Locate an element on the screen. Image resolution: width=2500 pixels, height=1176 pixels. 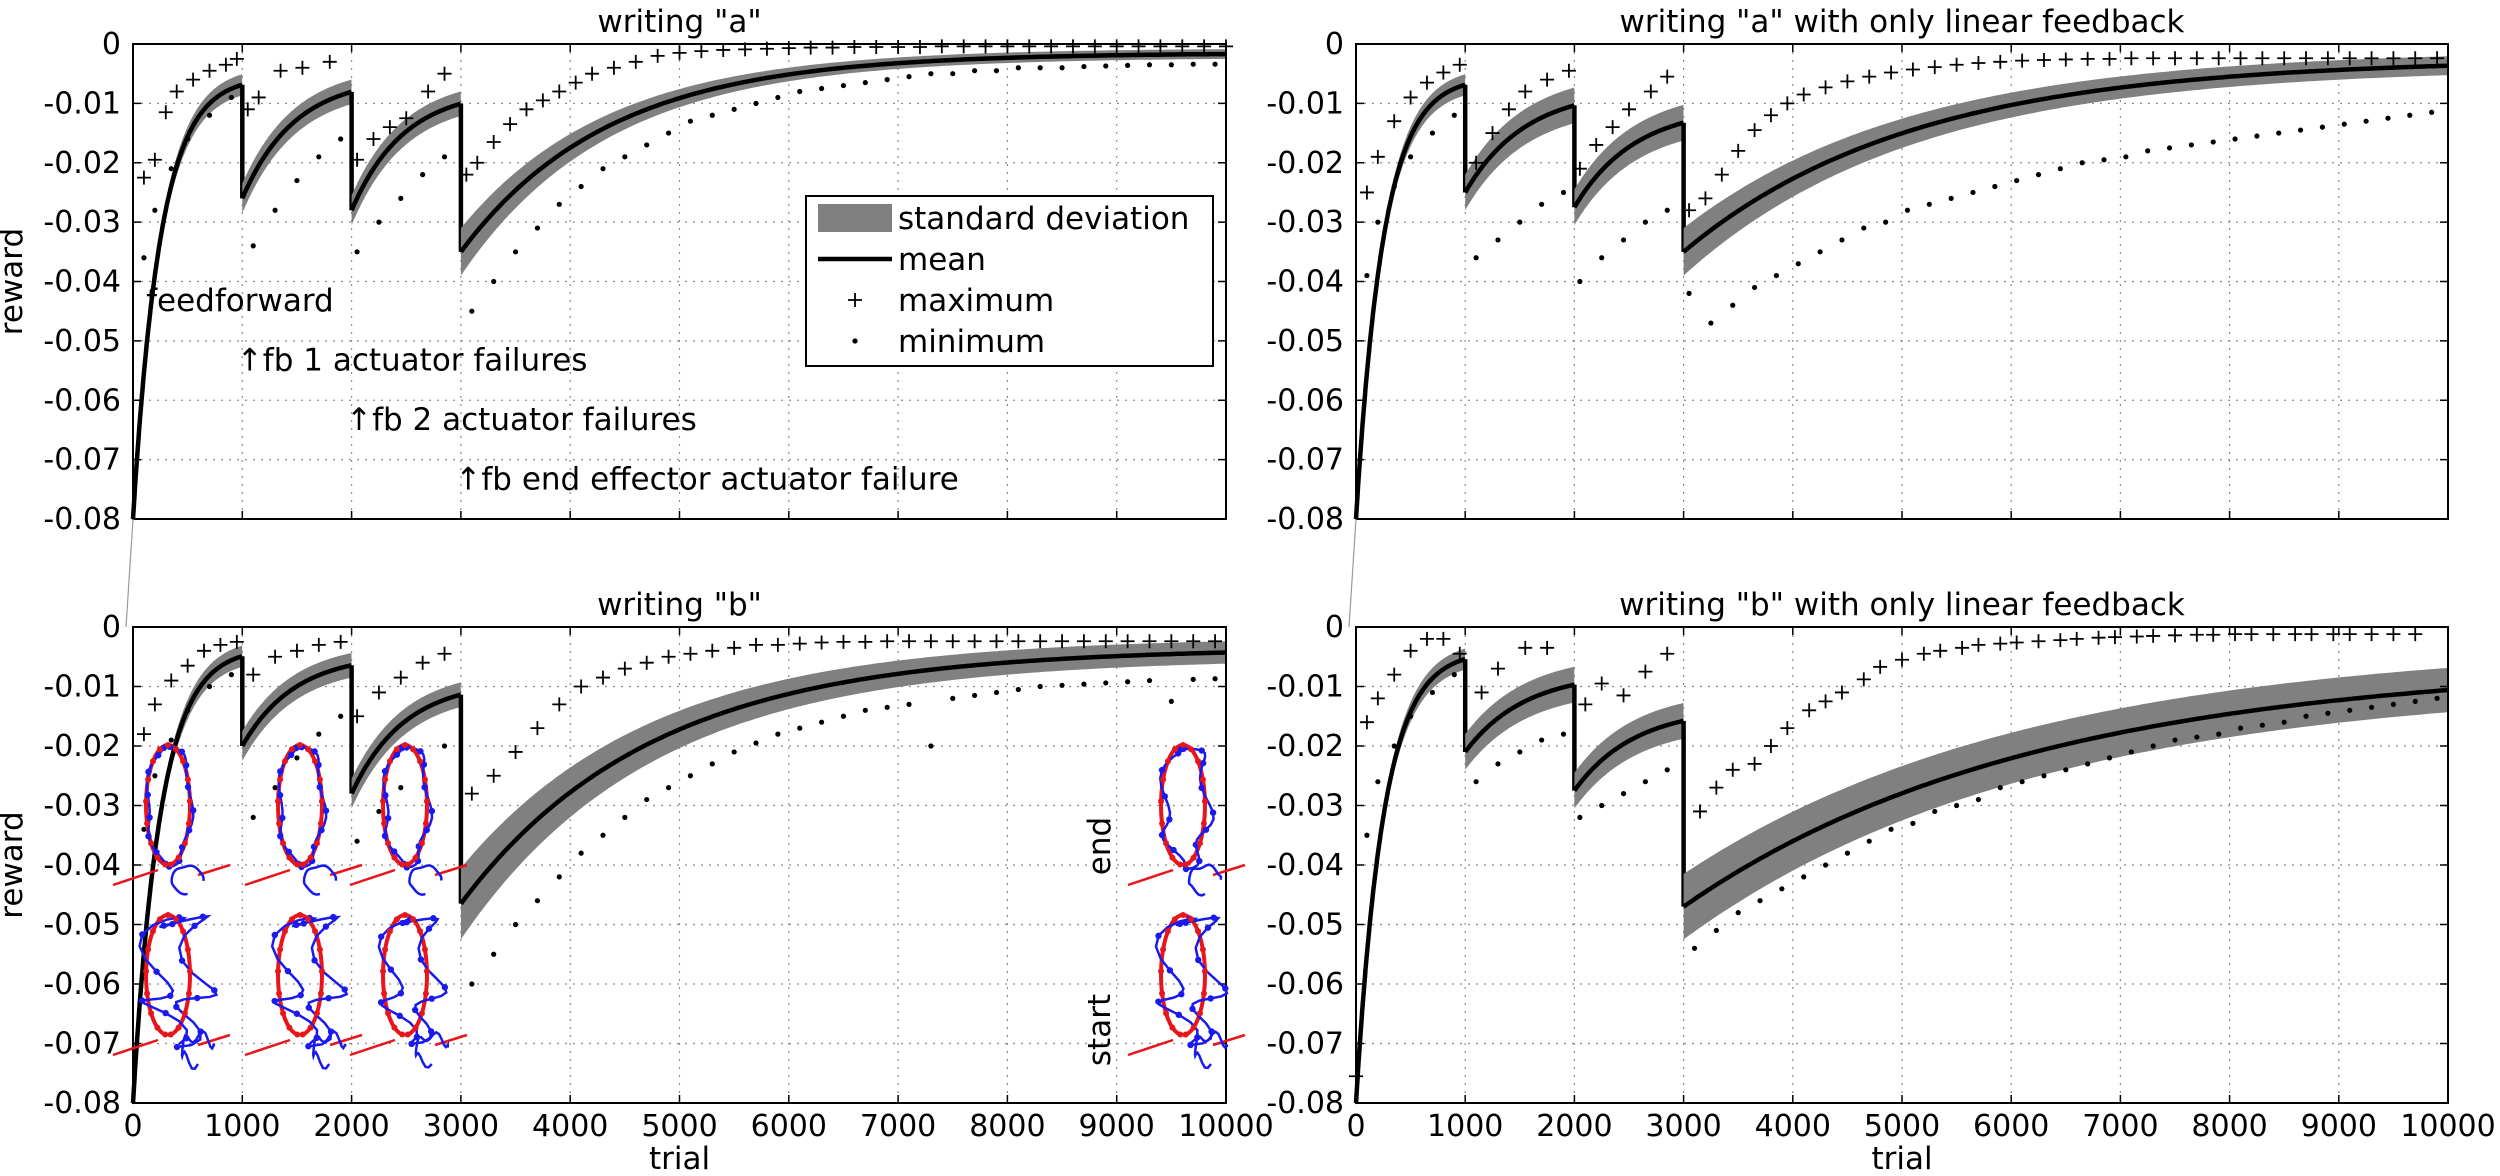
legend-label: minimum is located at coordinates (971, 342).